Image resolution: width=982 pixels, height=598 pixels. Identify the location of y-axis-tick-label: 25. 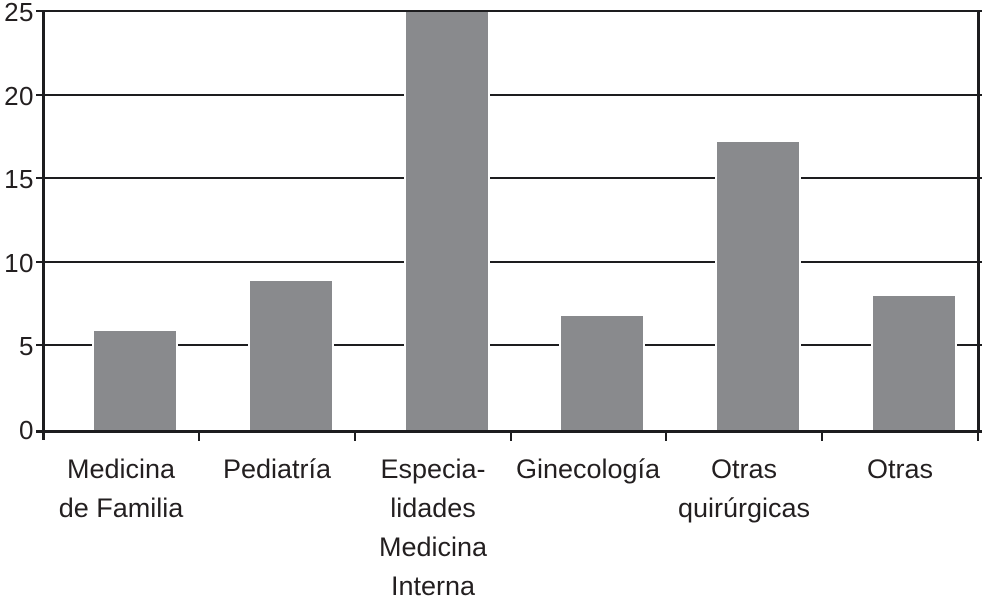
(19, 13).